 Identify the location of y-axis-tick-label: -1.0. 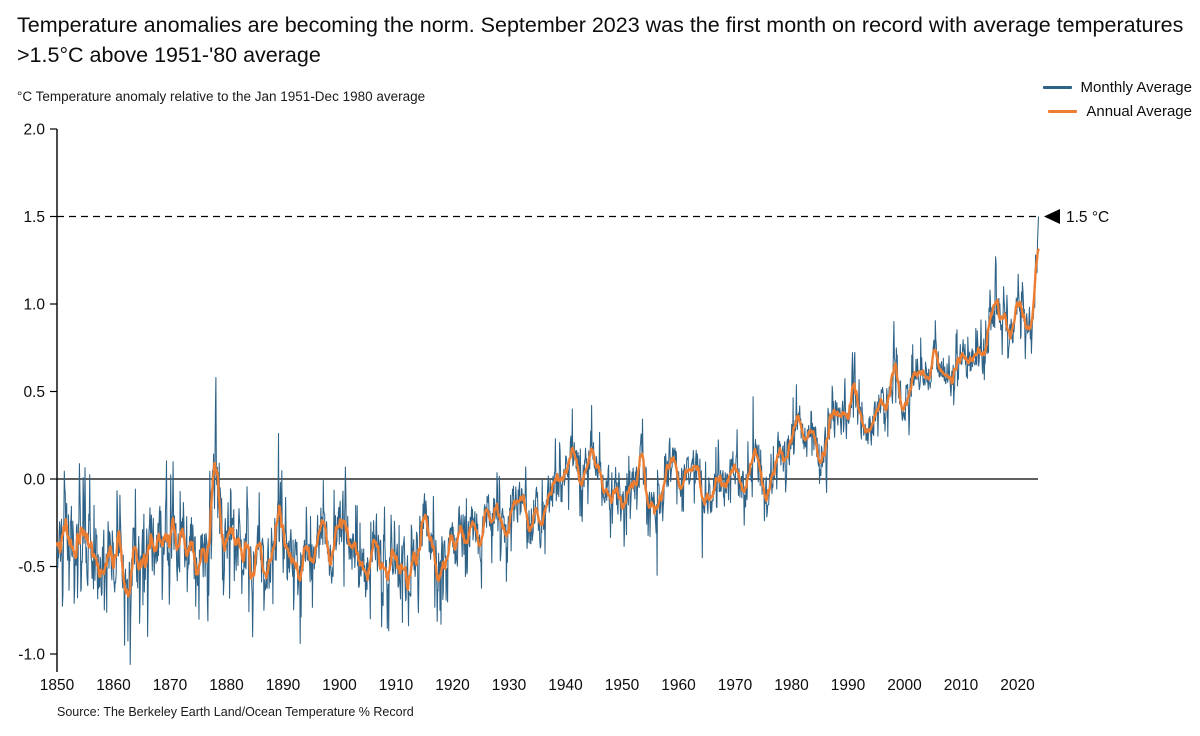
(31, 655).